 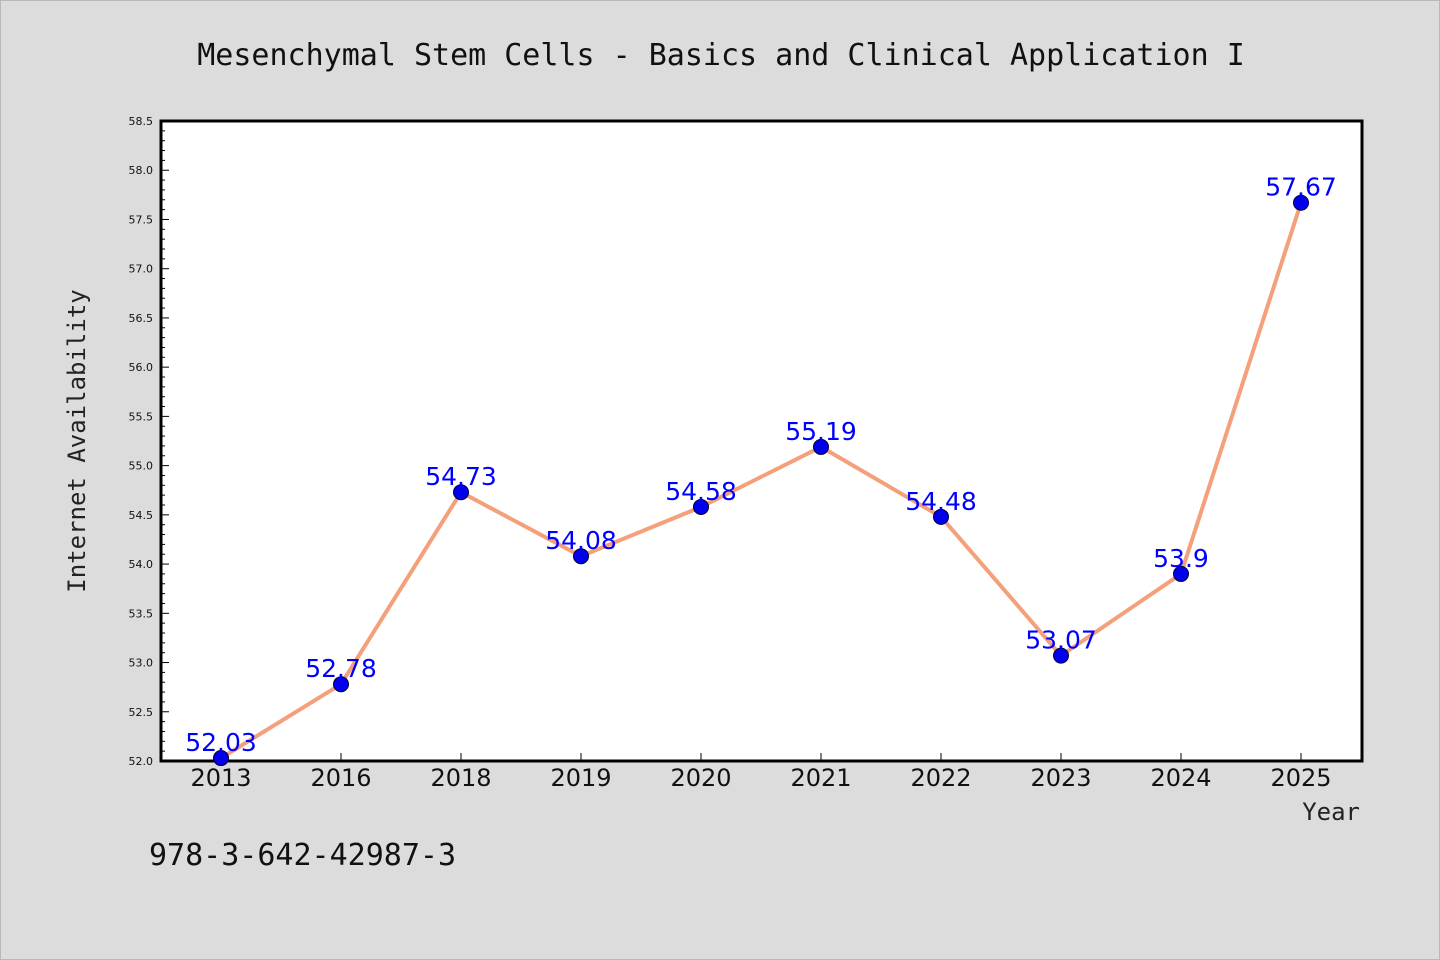 I want to click on x-tick-label: 2023, so click(x=1060, y=778).